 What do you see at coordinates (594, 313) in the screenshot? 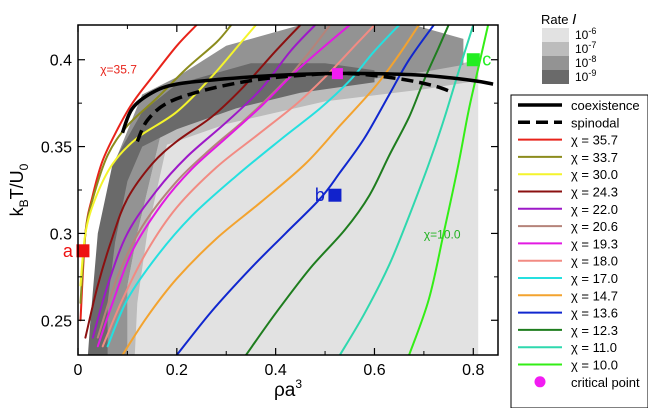
I see `legend-label-12: χ = 13.6` at bounding box center [594, 313].